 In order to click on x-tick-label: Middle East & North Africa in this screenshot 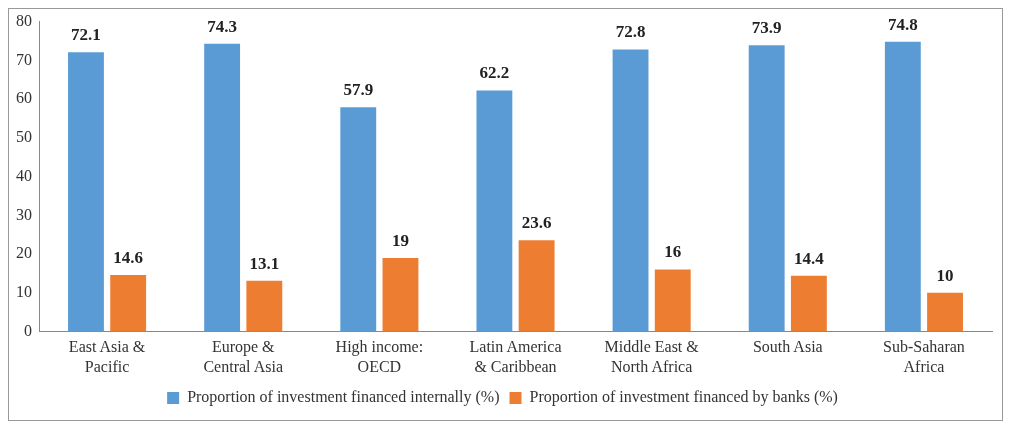, I will do `click(652, 356)`.